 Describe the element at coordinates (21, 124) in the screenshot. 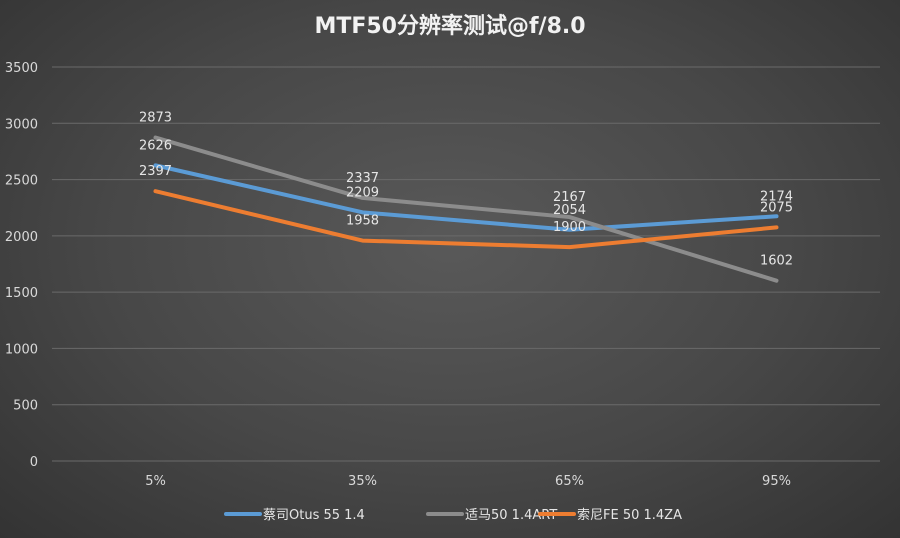

I see `y-tick-label: 3000` at that location.